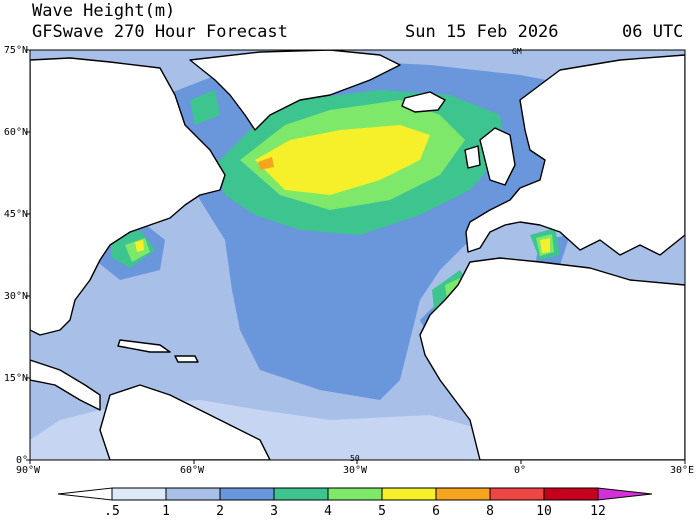  What do you see at coordinates (682, 470) in the screenshot?
I see `lon-label-30e: 30°E` at bounding box center [682, 470].